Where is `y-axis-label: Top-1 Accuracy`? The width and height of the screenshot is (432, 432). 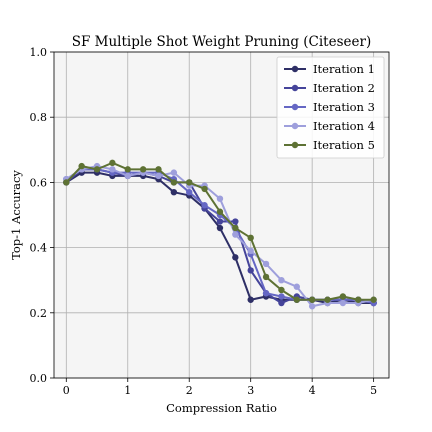
y-axis-label: Top-1 Accuracy is located at coordinates (16, 215).